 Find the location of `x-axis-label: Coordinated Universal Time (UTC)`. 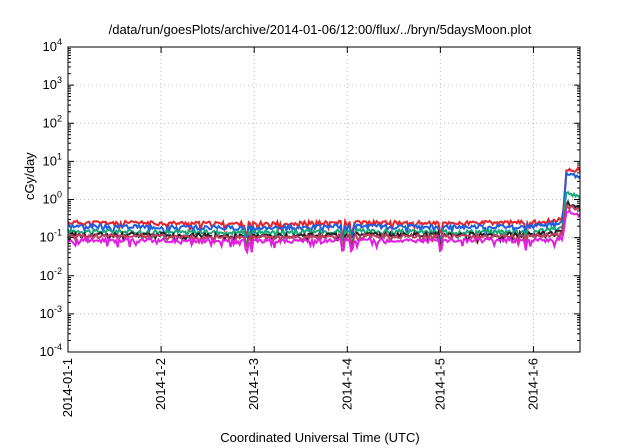

x-axis-label: Coordinated Universal Time (UTC) is located at coordinates (320, 437).